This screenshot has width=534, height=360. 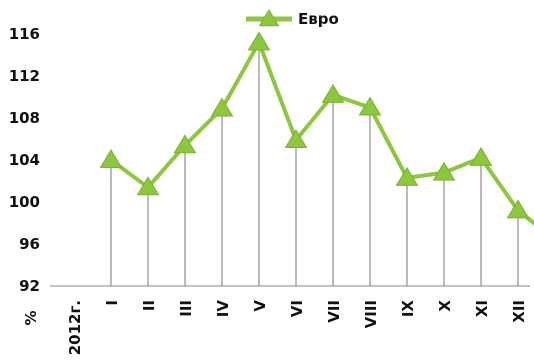 I want to click on x-axis-ticks: 2012г.IIIIIIIVVVIVIIVIIIIXXXIXII2013г., so click(x=297, y=328).